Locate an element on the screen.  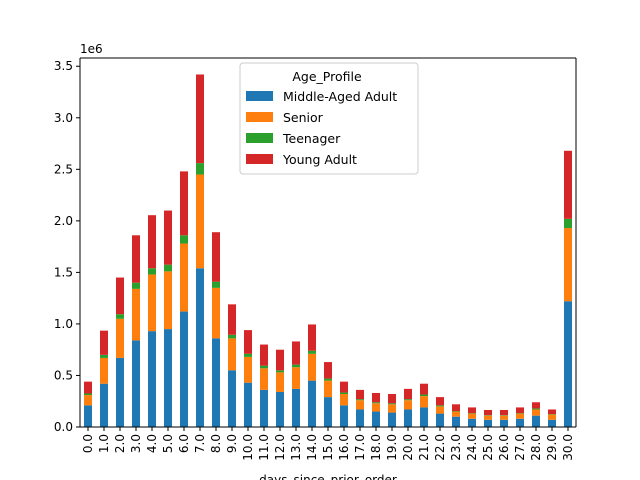
x-tick-label: 16.0 is located at coordinates (344, 447).